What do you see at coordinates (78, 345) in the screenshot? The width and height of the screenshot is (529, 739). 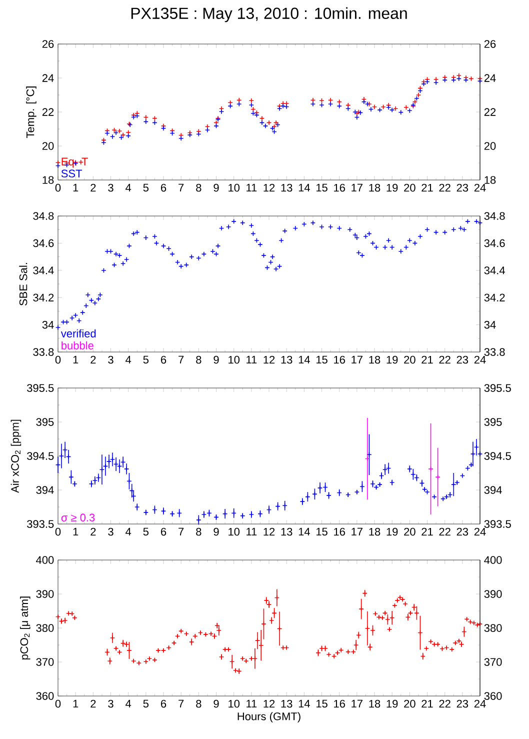 I see `legend-label: bubble` at bounding box center [78, 345].